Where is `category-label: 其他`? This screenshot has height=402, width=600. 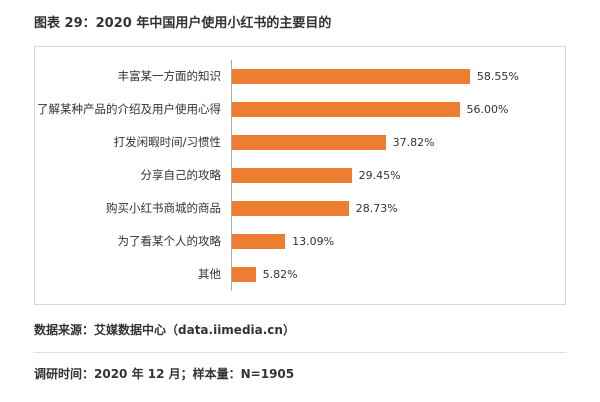 category-label: 其他 is located at coordinates (209, 274).